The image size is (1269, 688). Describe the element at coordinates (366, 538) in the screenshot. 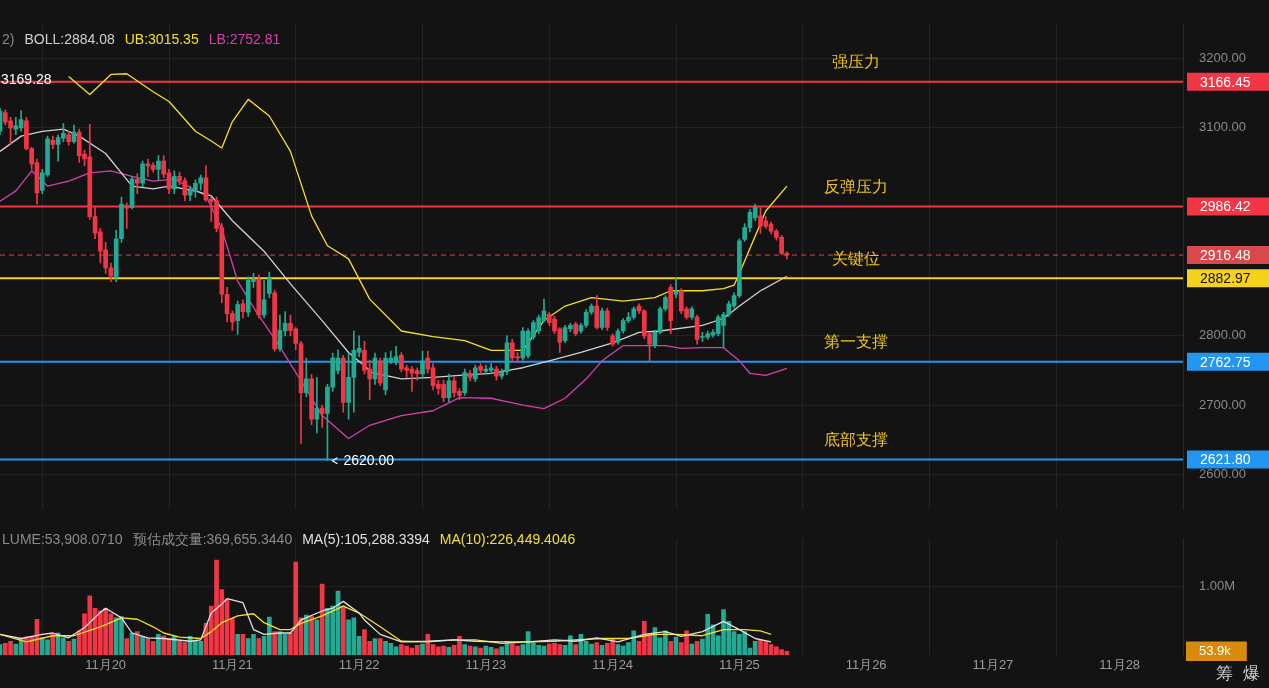

I see `text: MA(5):105,288.3394` at that location.